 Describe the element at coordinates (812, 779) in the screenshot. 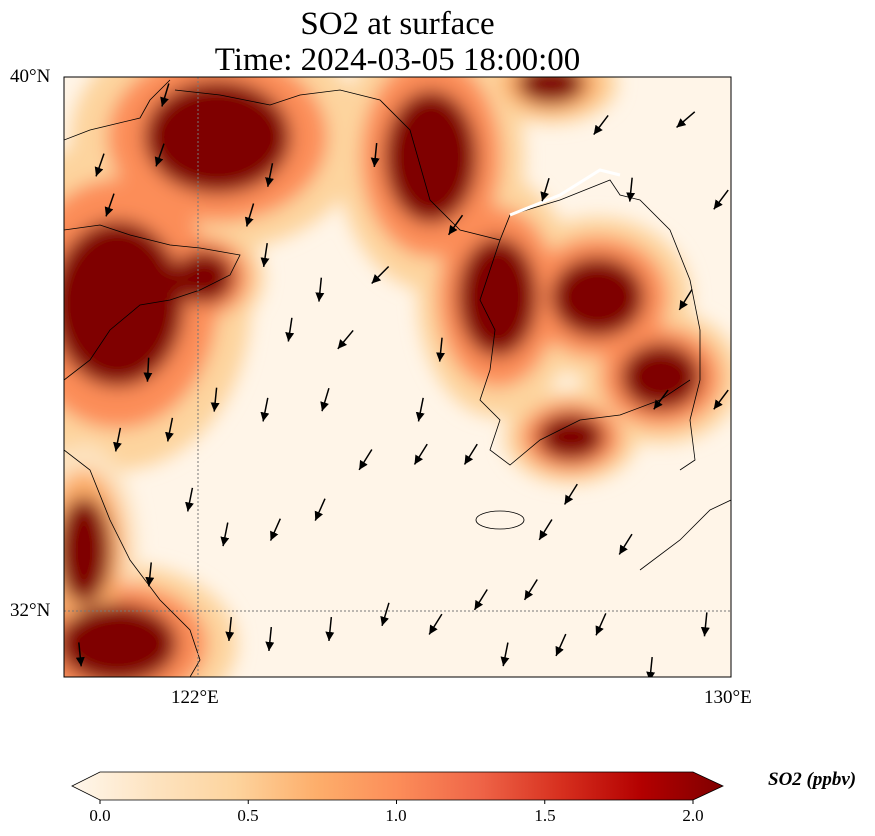

I see `colorbar-label: SO2 (ppbv)` at that location.